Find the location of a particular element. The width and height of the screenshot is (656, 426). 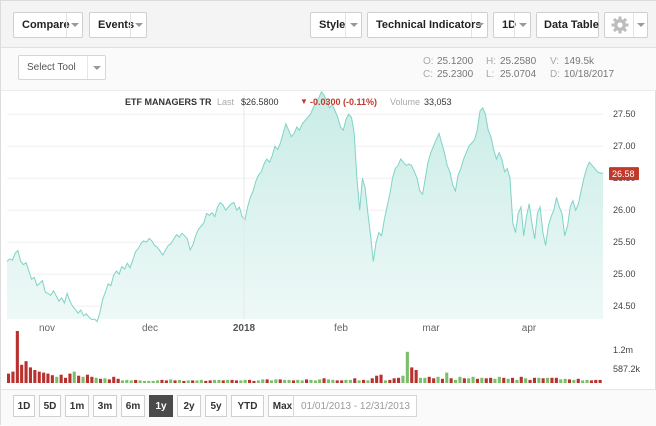

interval-button: 1D is located at coordinates (512, 25).